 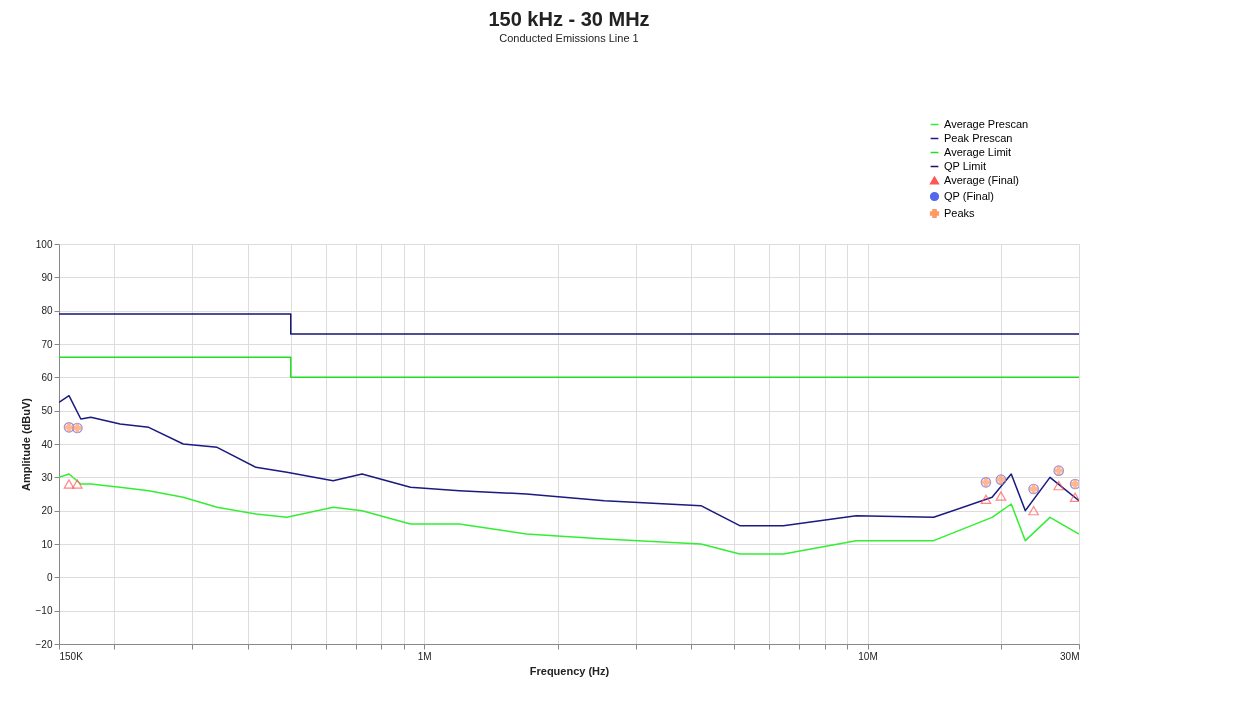 I want to click on y-tick-label: 90, so click(x=47, y=277).